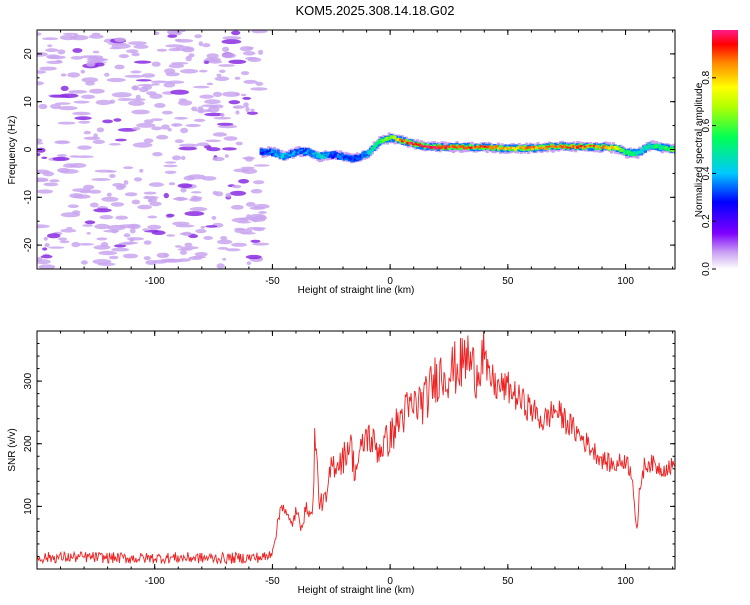 The width and height of the screenshot is (750, 605). Describe the element at coordinates (706, 125) in the screenshot. I see `colorbar-tick-label: 0.6` at that location.